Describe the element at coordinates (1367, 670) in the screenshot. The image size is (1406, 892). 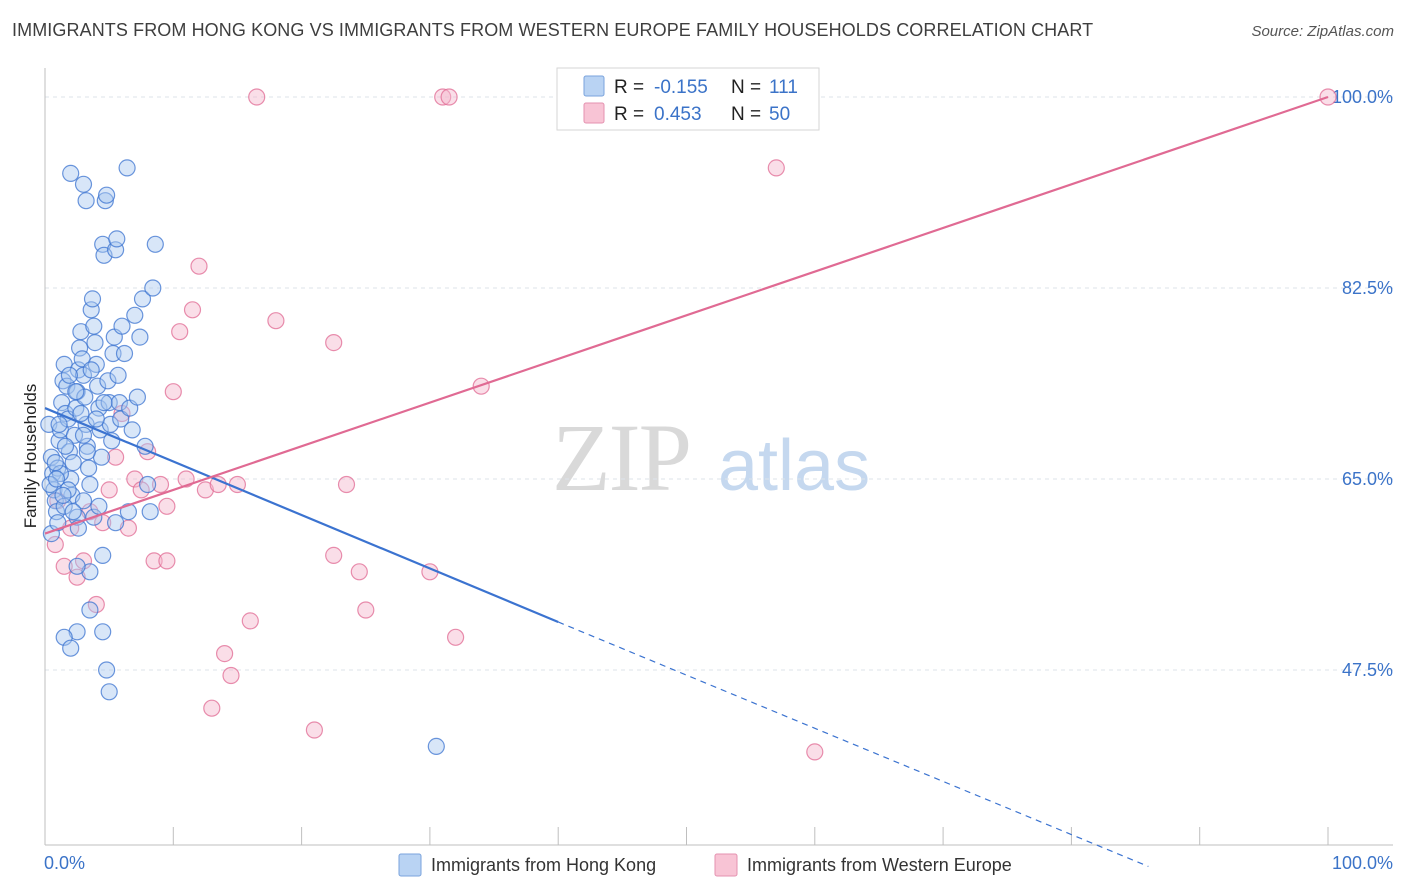
I see `y-tick-label: 47.5%` at that location.